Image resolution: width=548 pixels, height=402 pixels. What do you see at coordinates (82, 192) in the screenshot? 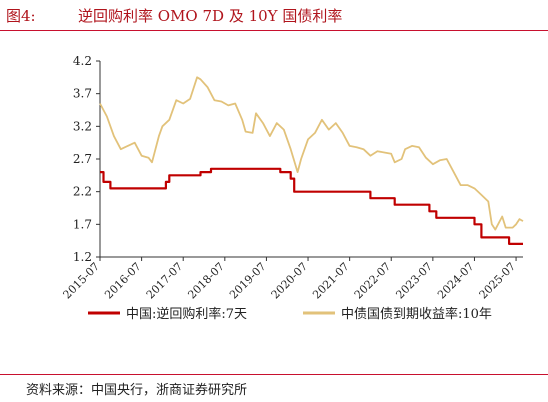
I see `y-tick-label: 2.2` at bounding box center [82, 192].